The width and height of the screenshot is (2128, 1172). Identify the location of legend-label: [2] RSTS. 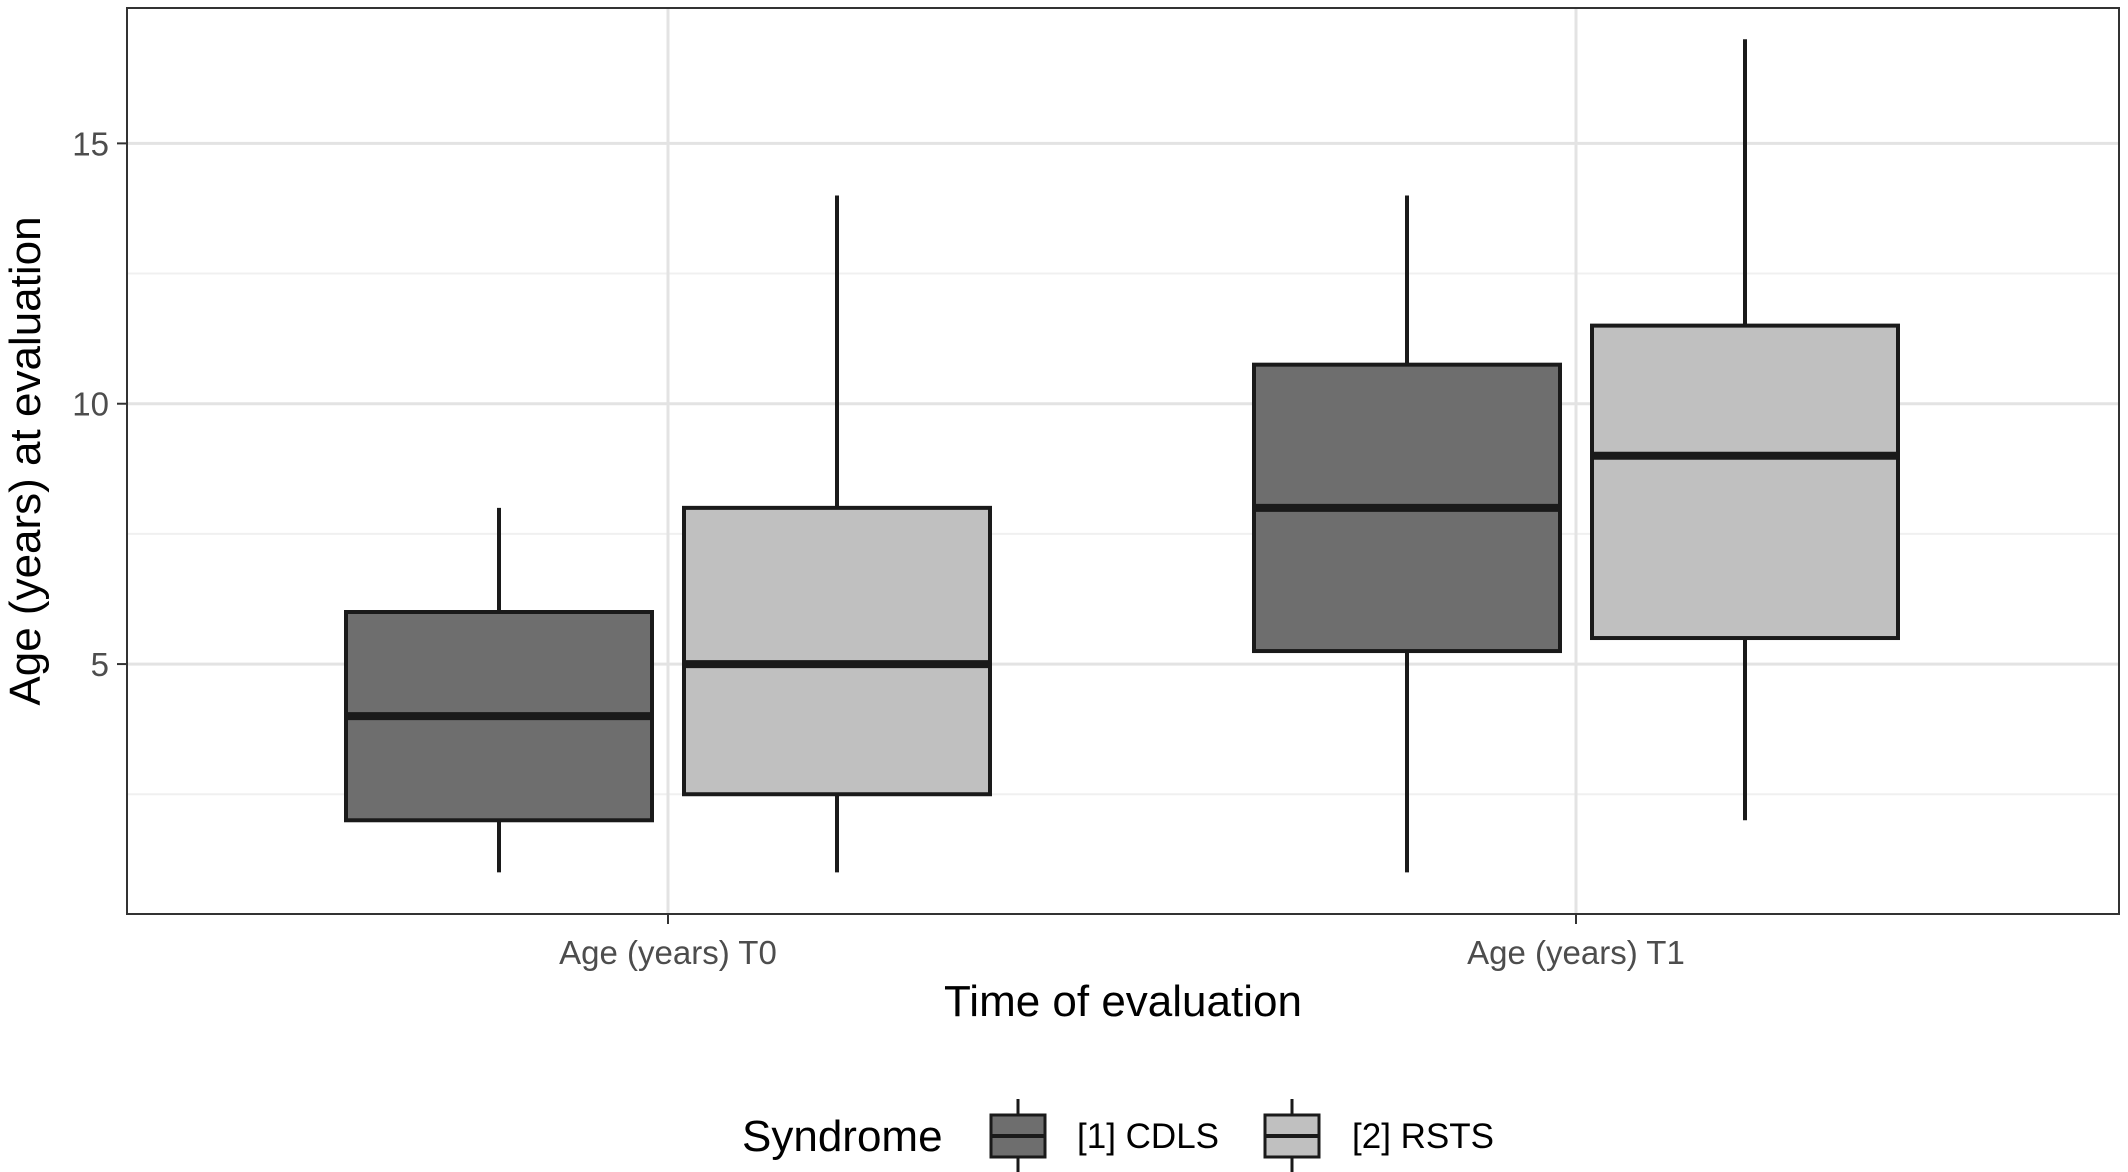
(1423, 1136).